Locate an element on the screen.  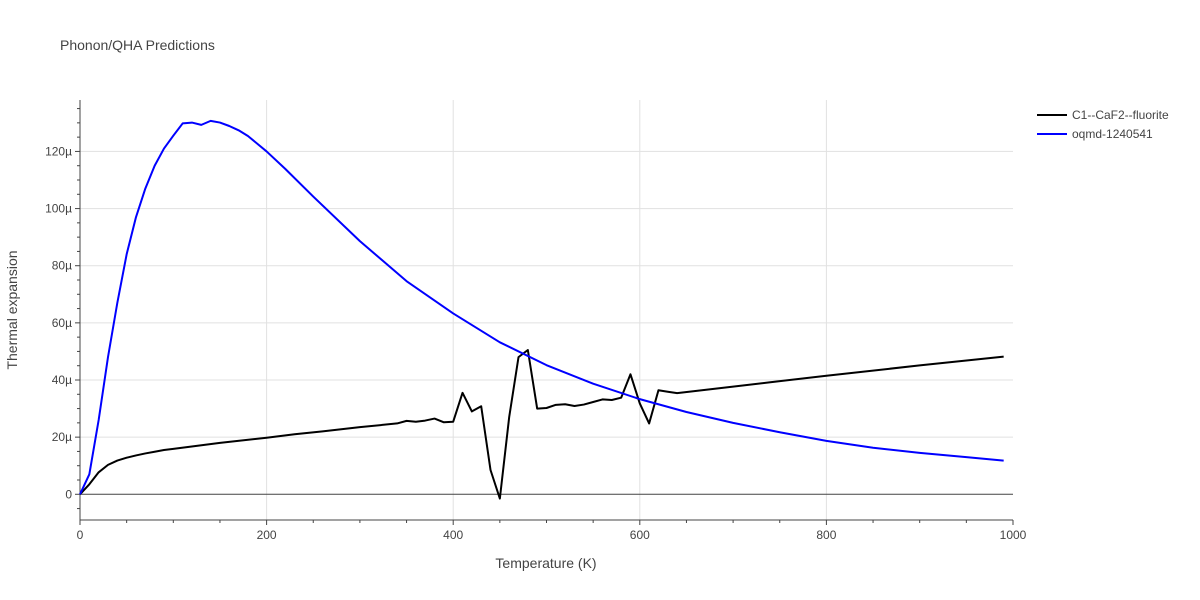
y-tick-label: 20µ is located at coordinates (62, 437).